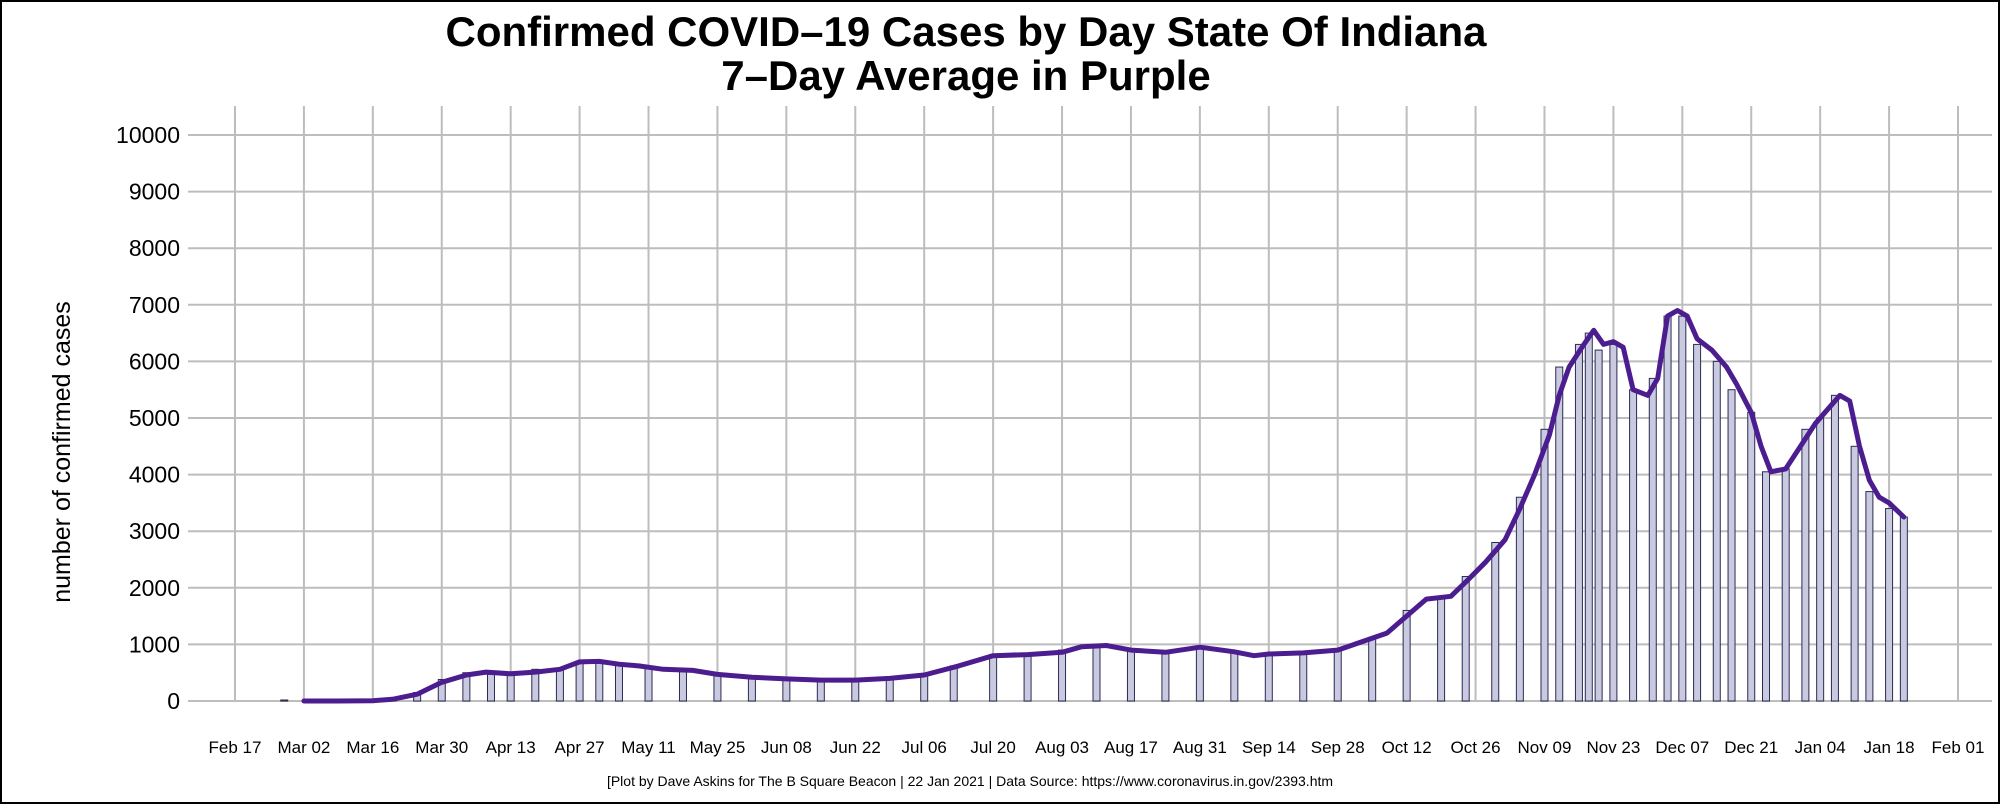 The height and width of the screenshot is (804, 2000). What do you see at coordinates (148, 135) in the screenshot?
I see `y-tick-label: 10000` at bounding box center [148, 135].